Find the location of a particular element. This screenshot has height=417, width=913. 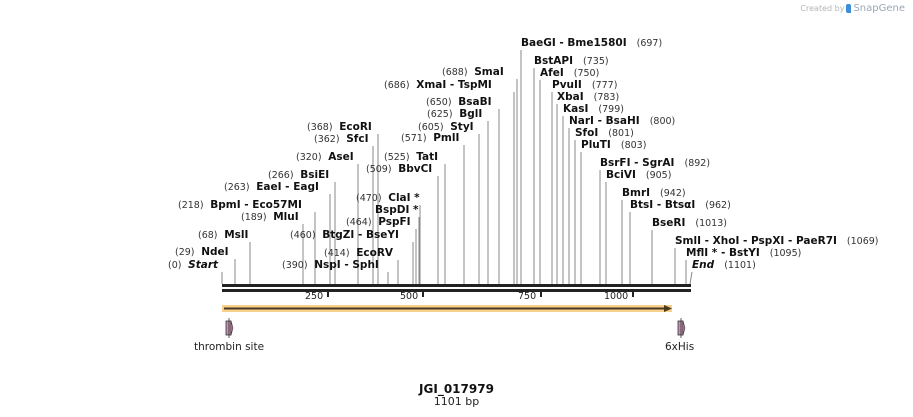

enzyme-name: TatI is located at coordinates (427, 157).